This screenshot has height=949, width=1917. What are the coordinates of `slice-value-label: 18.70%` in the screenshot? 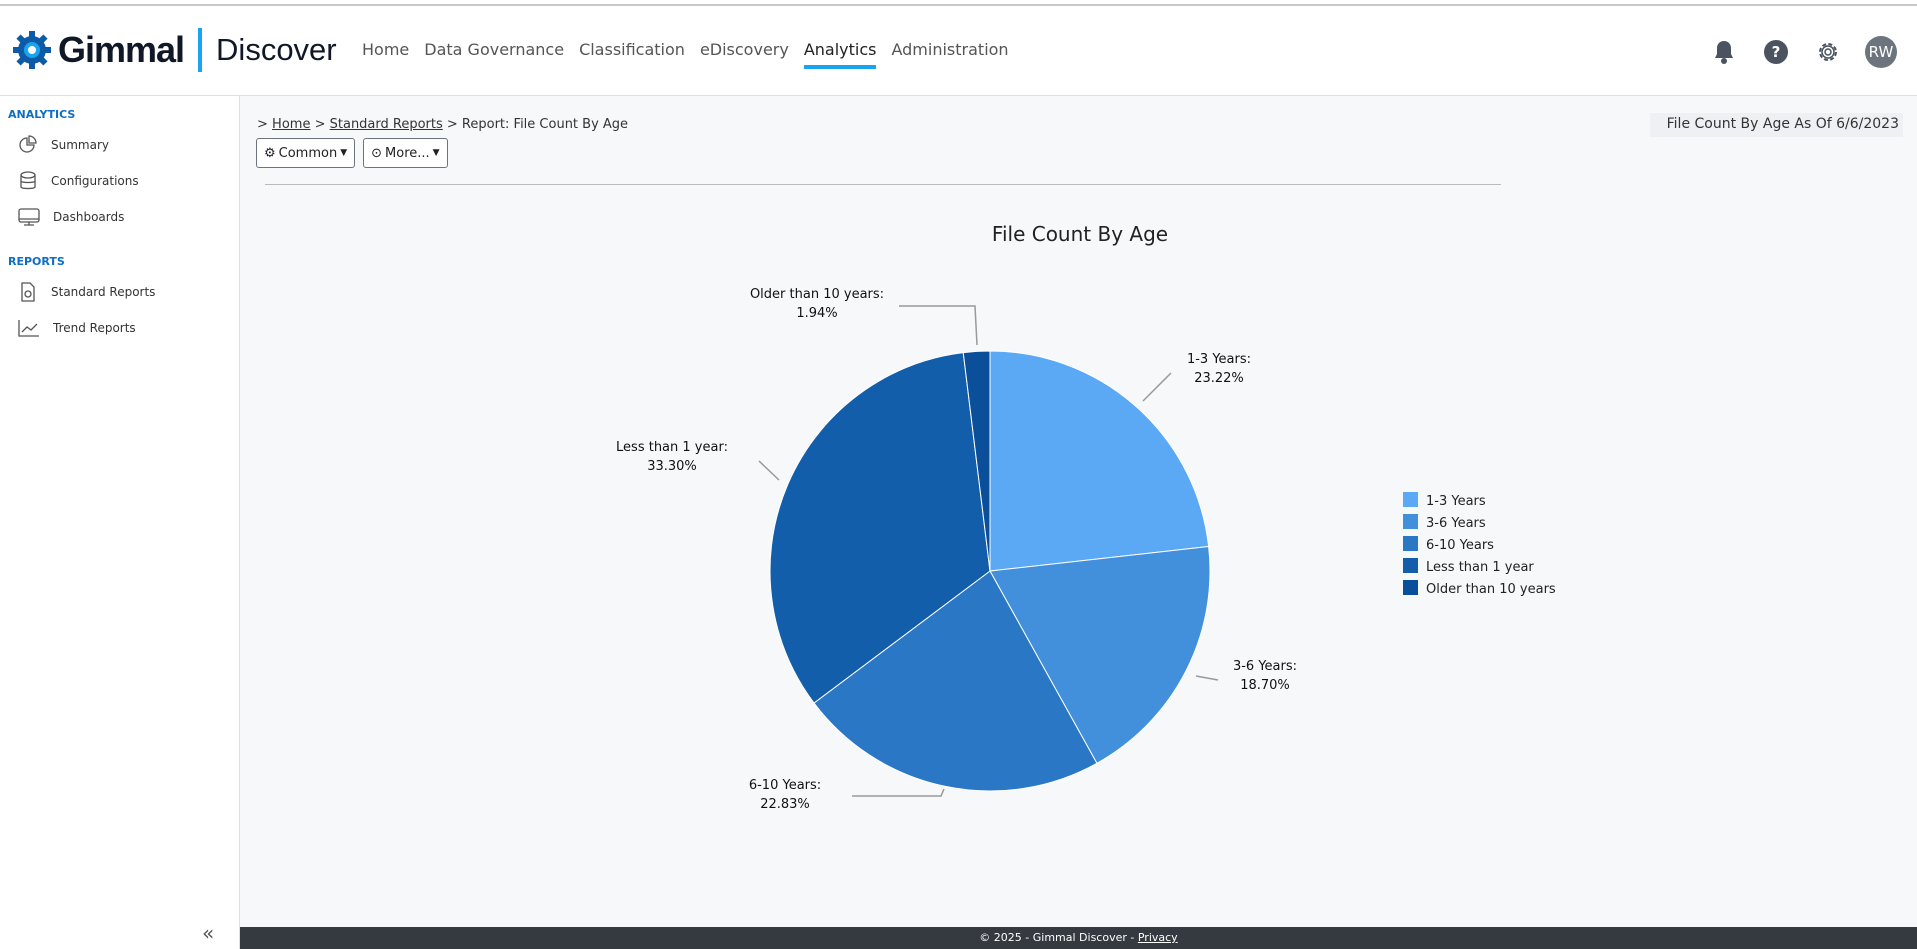 It's located at (1265, 685).